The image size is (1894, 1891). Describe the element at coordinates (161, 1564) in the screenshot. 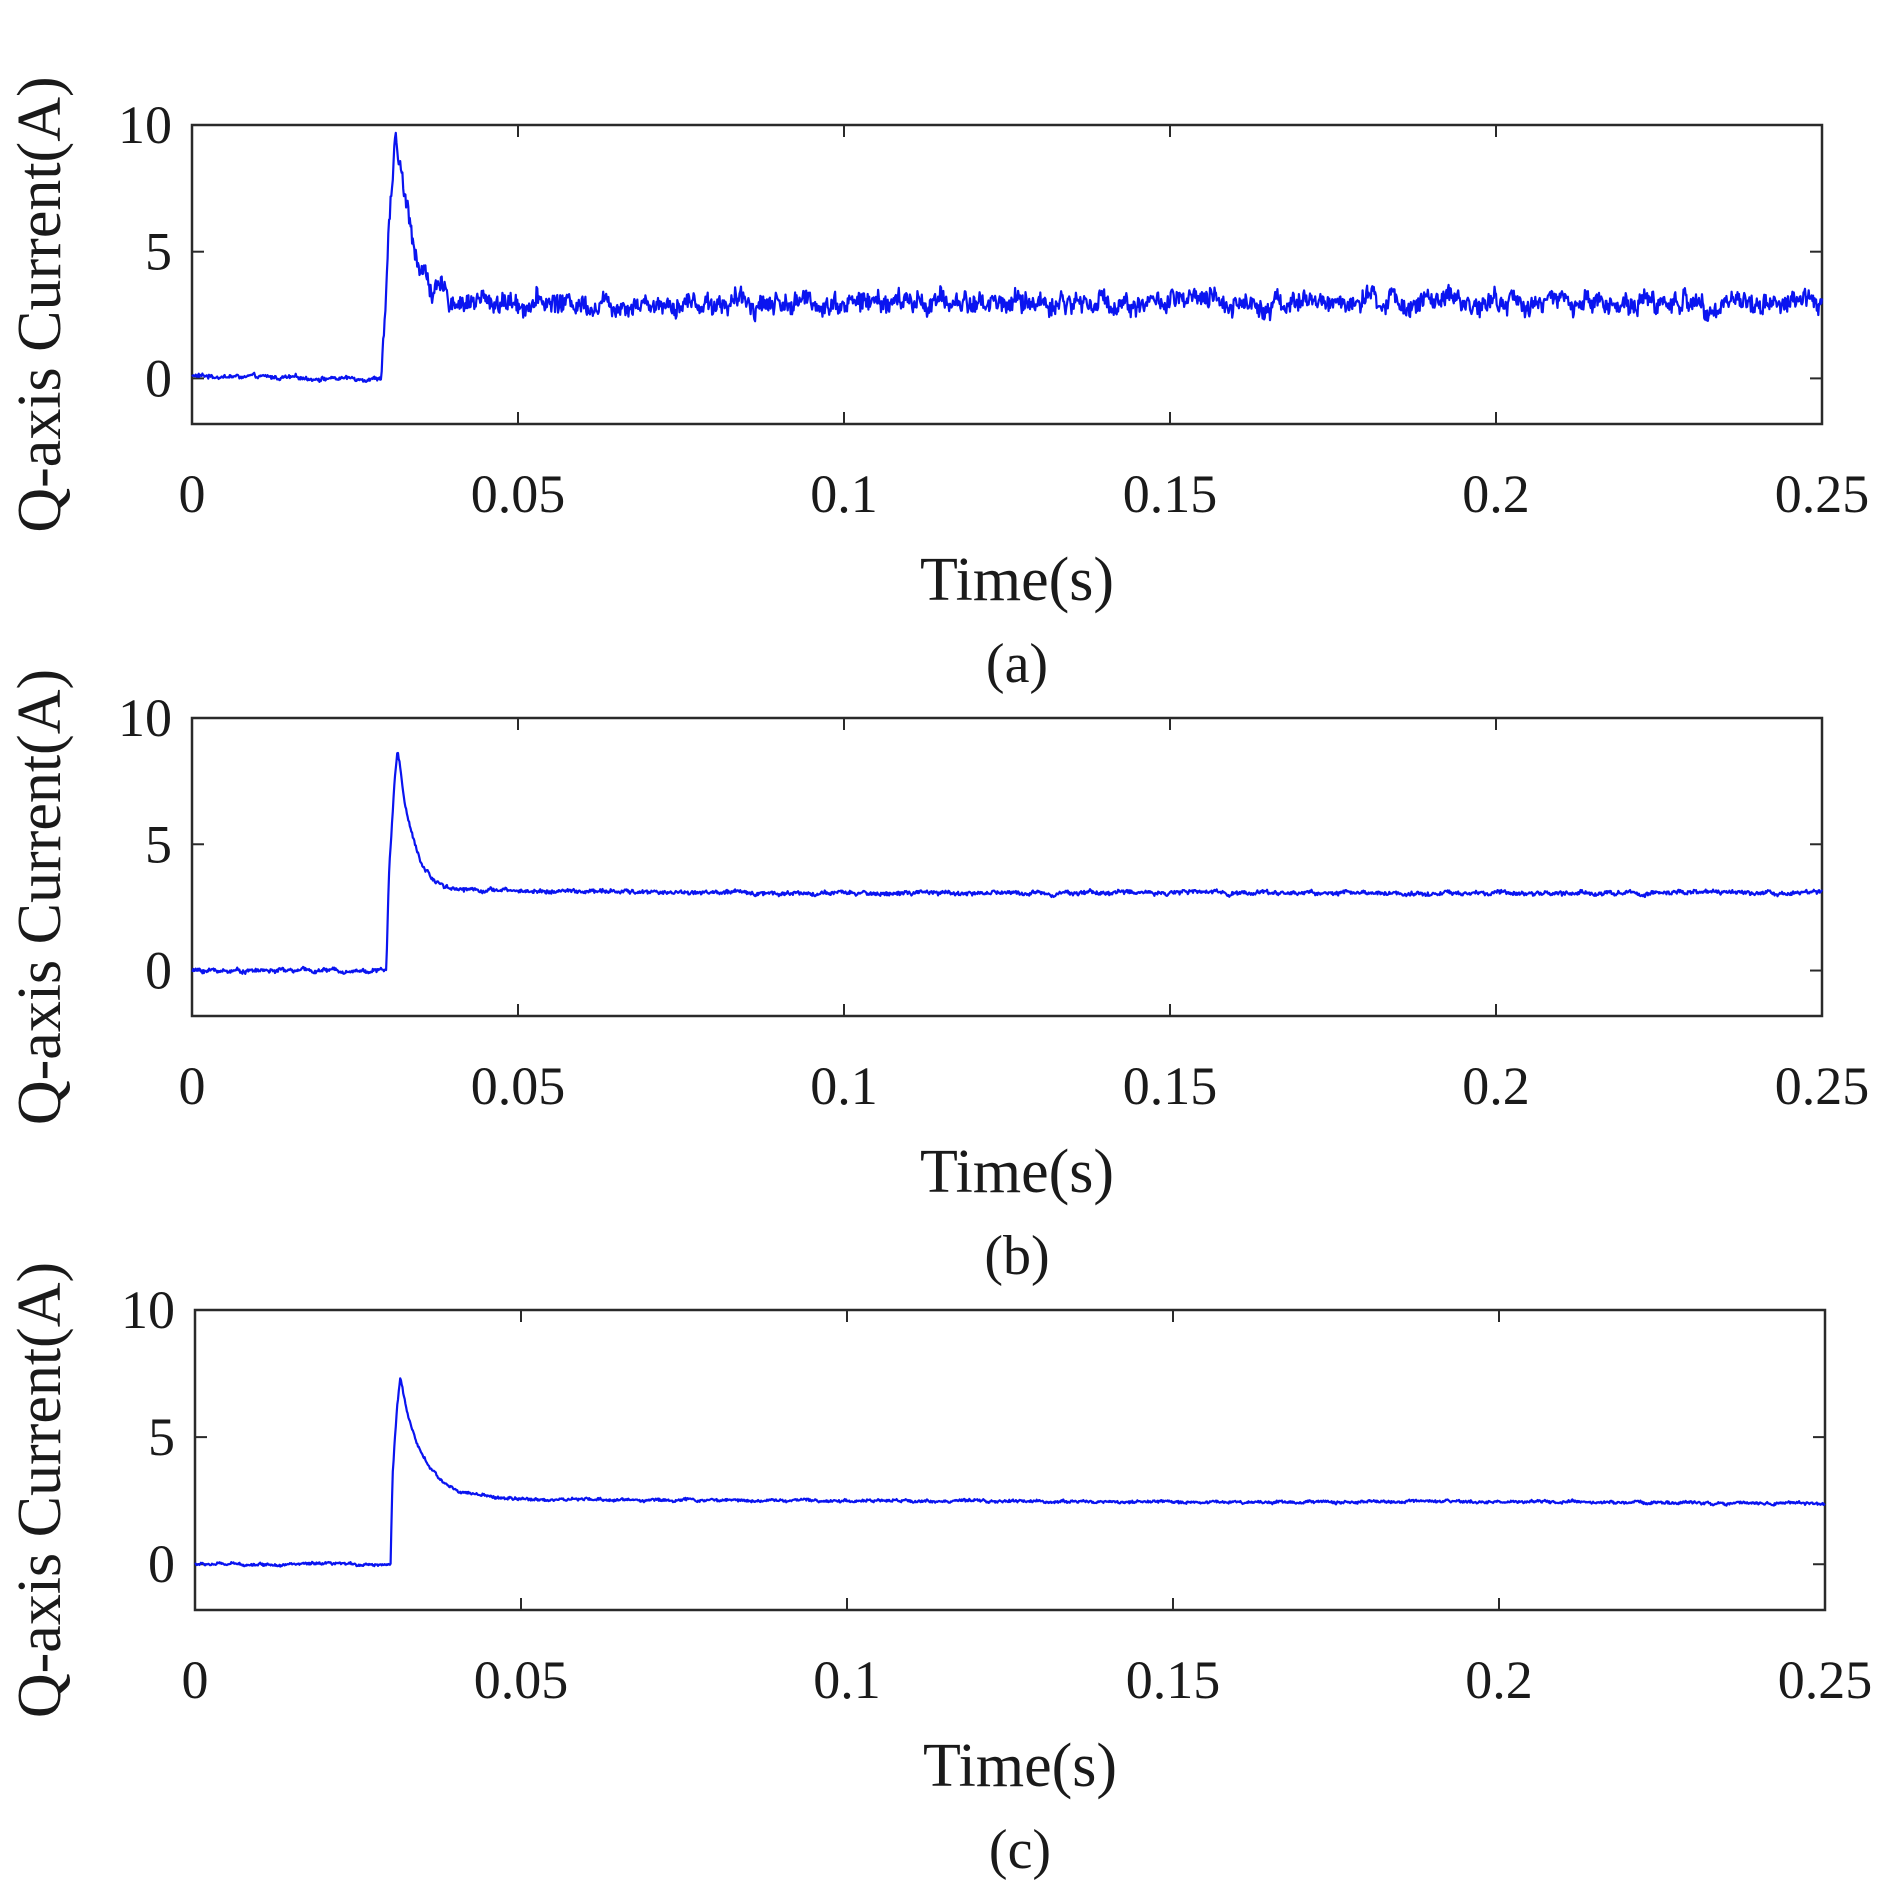

I see `y-tick-label-c-0: 0` at that location.